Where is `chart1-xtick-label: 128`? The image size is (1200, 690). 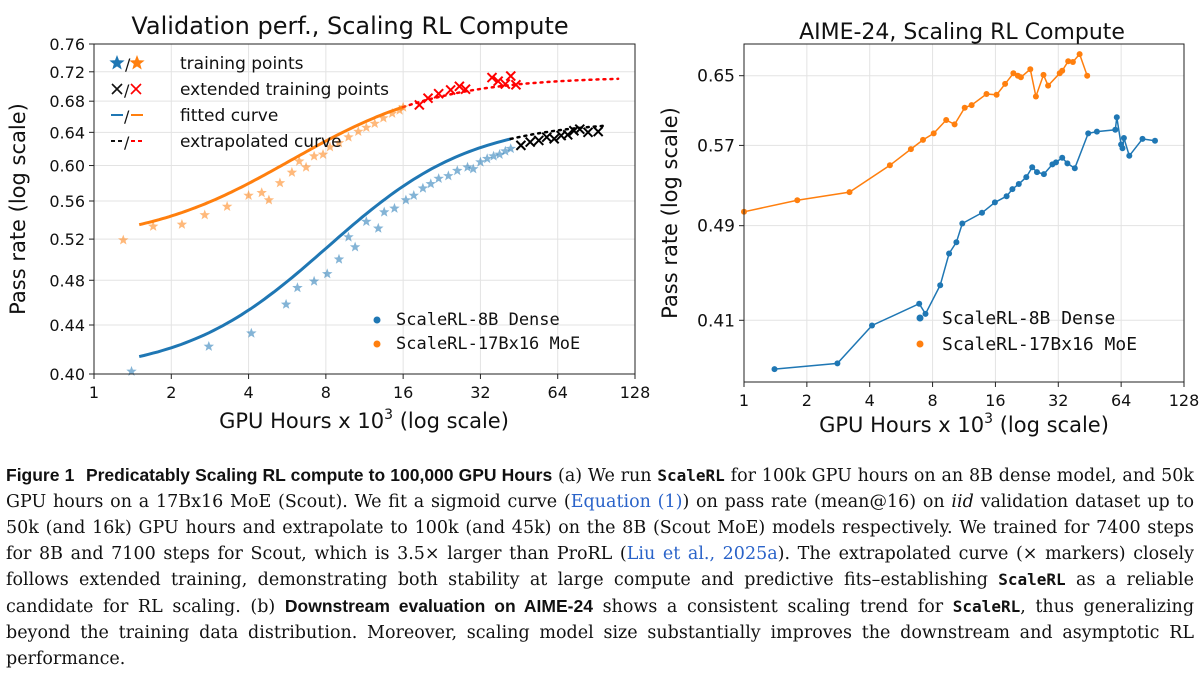 chart1-xtick-label: 128 is located at coordinates (635, 392).